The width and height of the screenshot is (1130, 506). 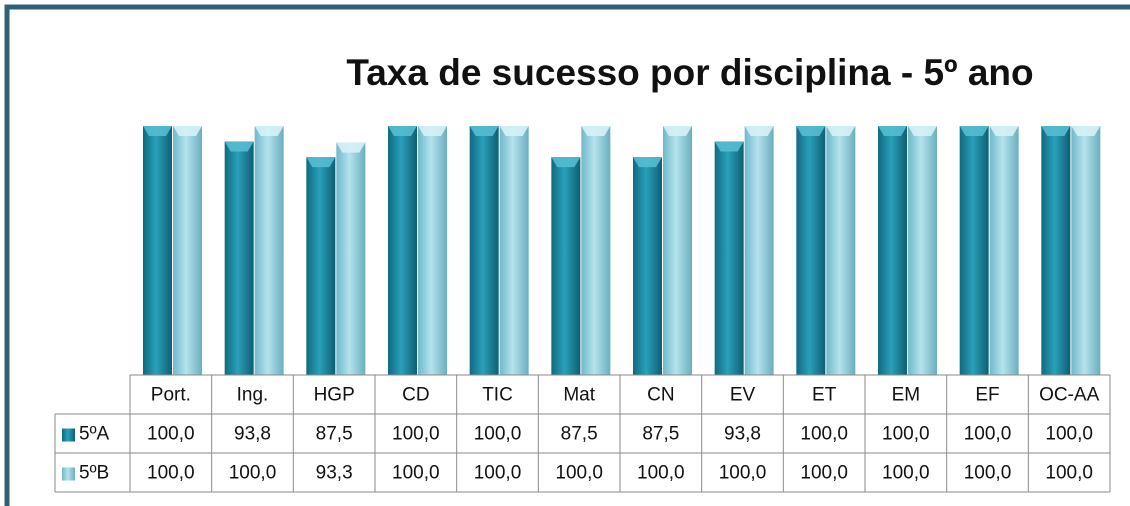 What do you see at coordinates (94, 434) in the screenshot?
I see `legend-label: 5ºA` at bounding box center [94, 434].